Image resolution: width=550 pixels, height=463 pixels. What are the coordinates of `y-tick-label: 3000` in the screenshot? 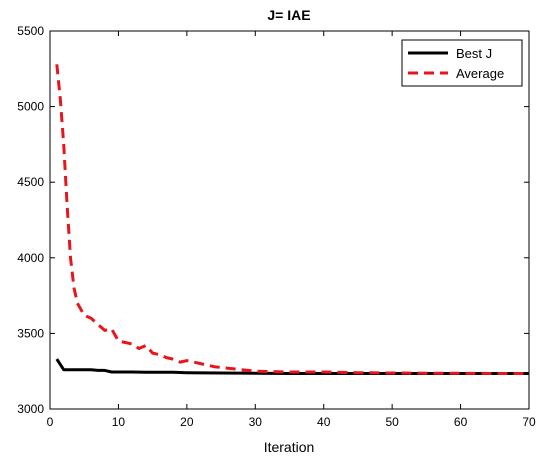 It's located at (30, 409).